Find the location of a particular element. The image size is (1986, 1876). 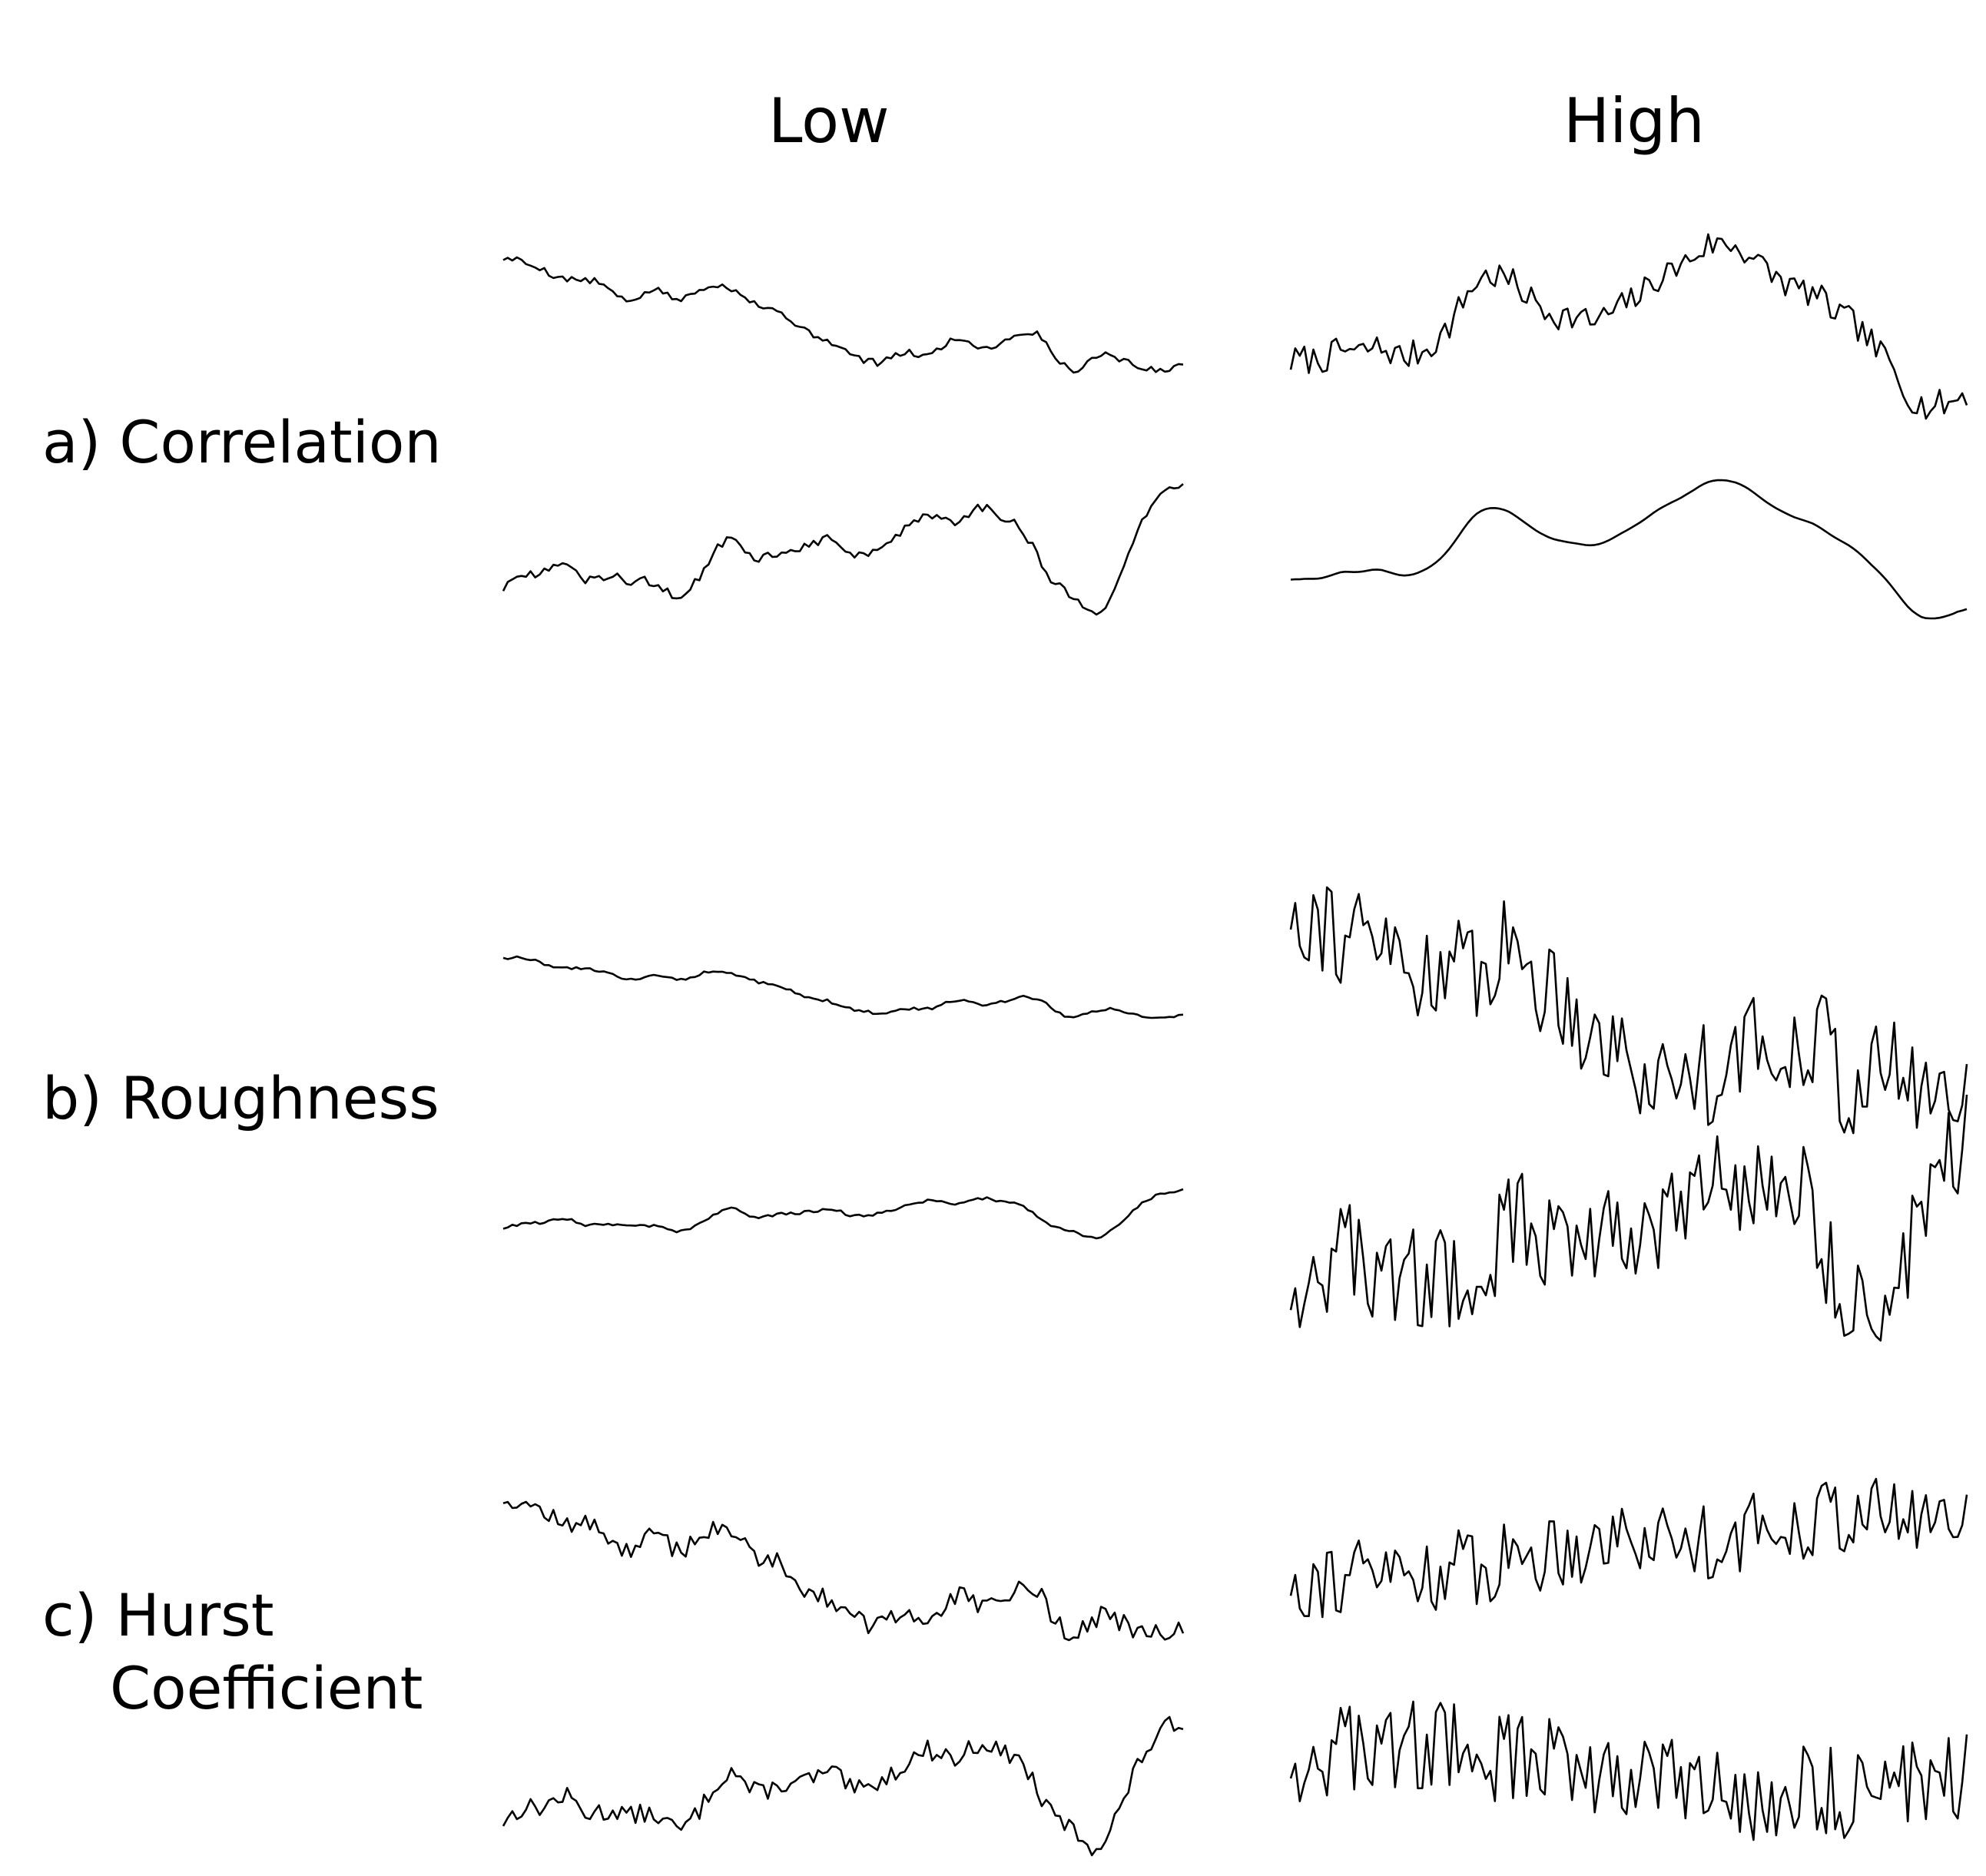

trace-b-low-top is located at coordinates (843, 987).